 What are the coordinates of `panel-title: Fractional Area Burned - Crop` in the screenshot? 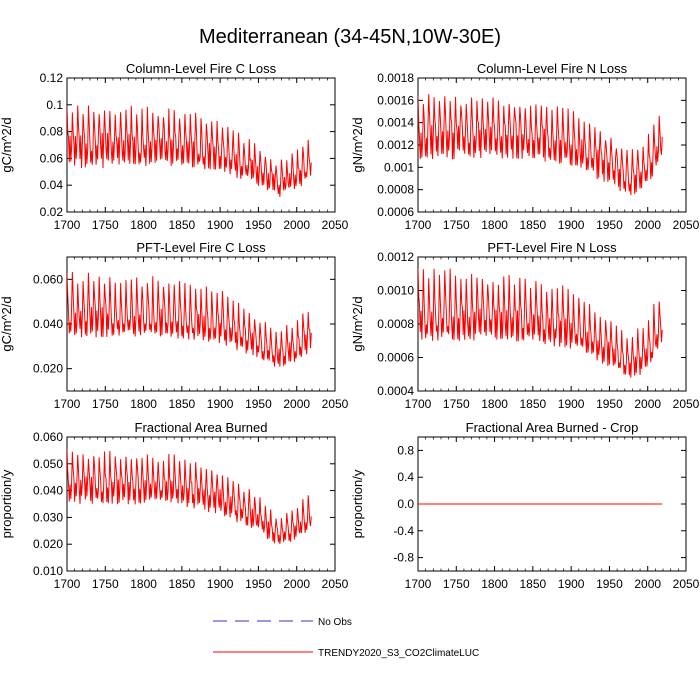 It's located at (552, 427).